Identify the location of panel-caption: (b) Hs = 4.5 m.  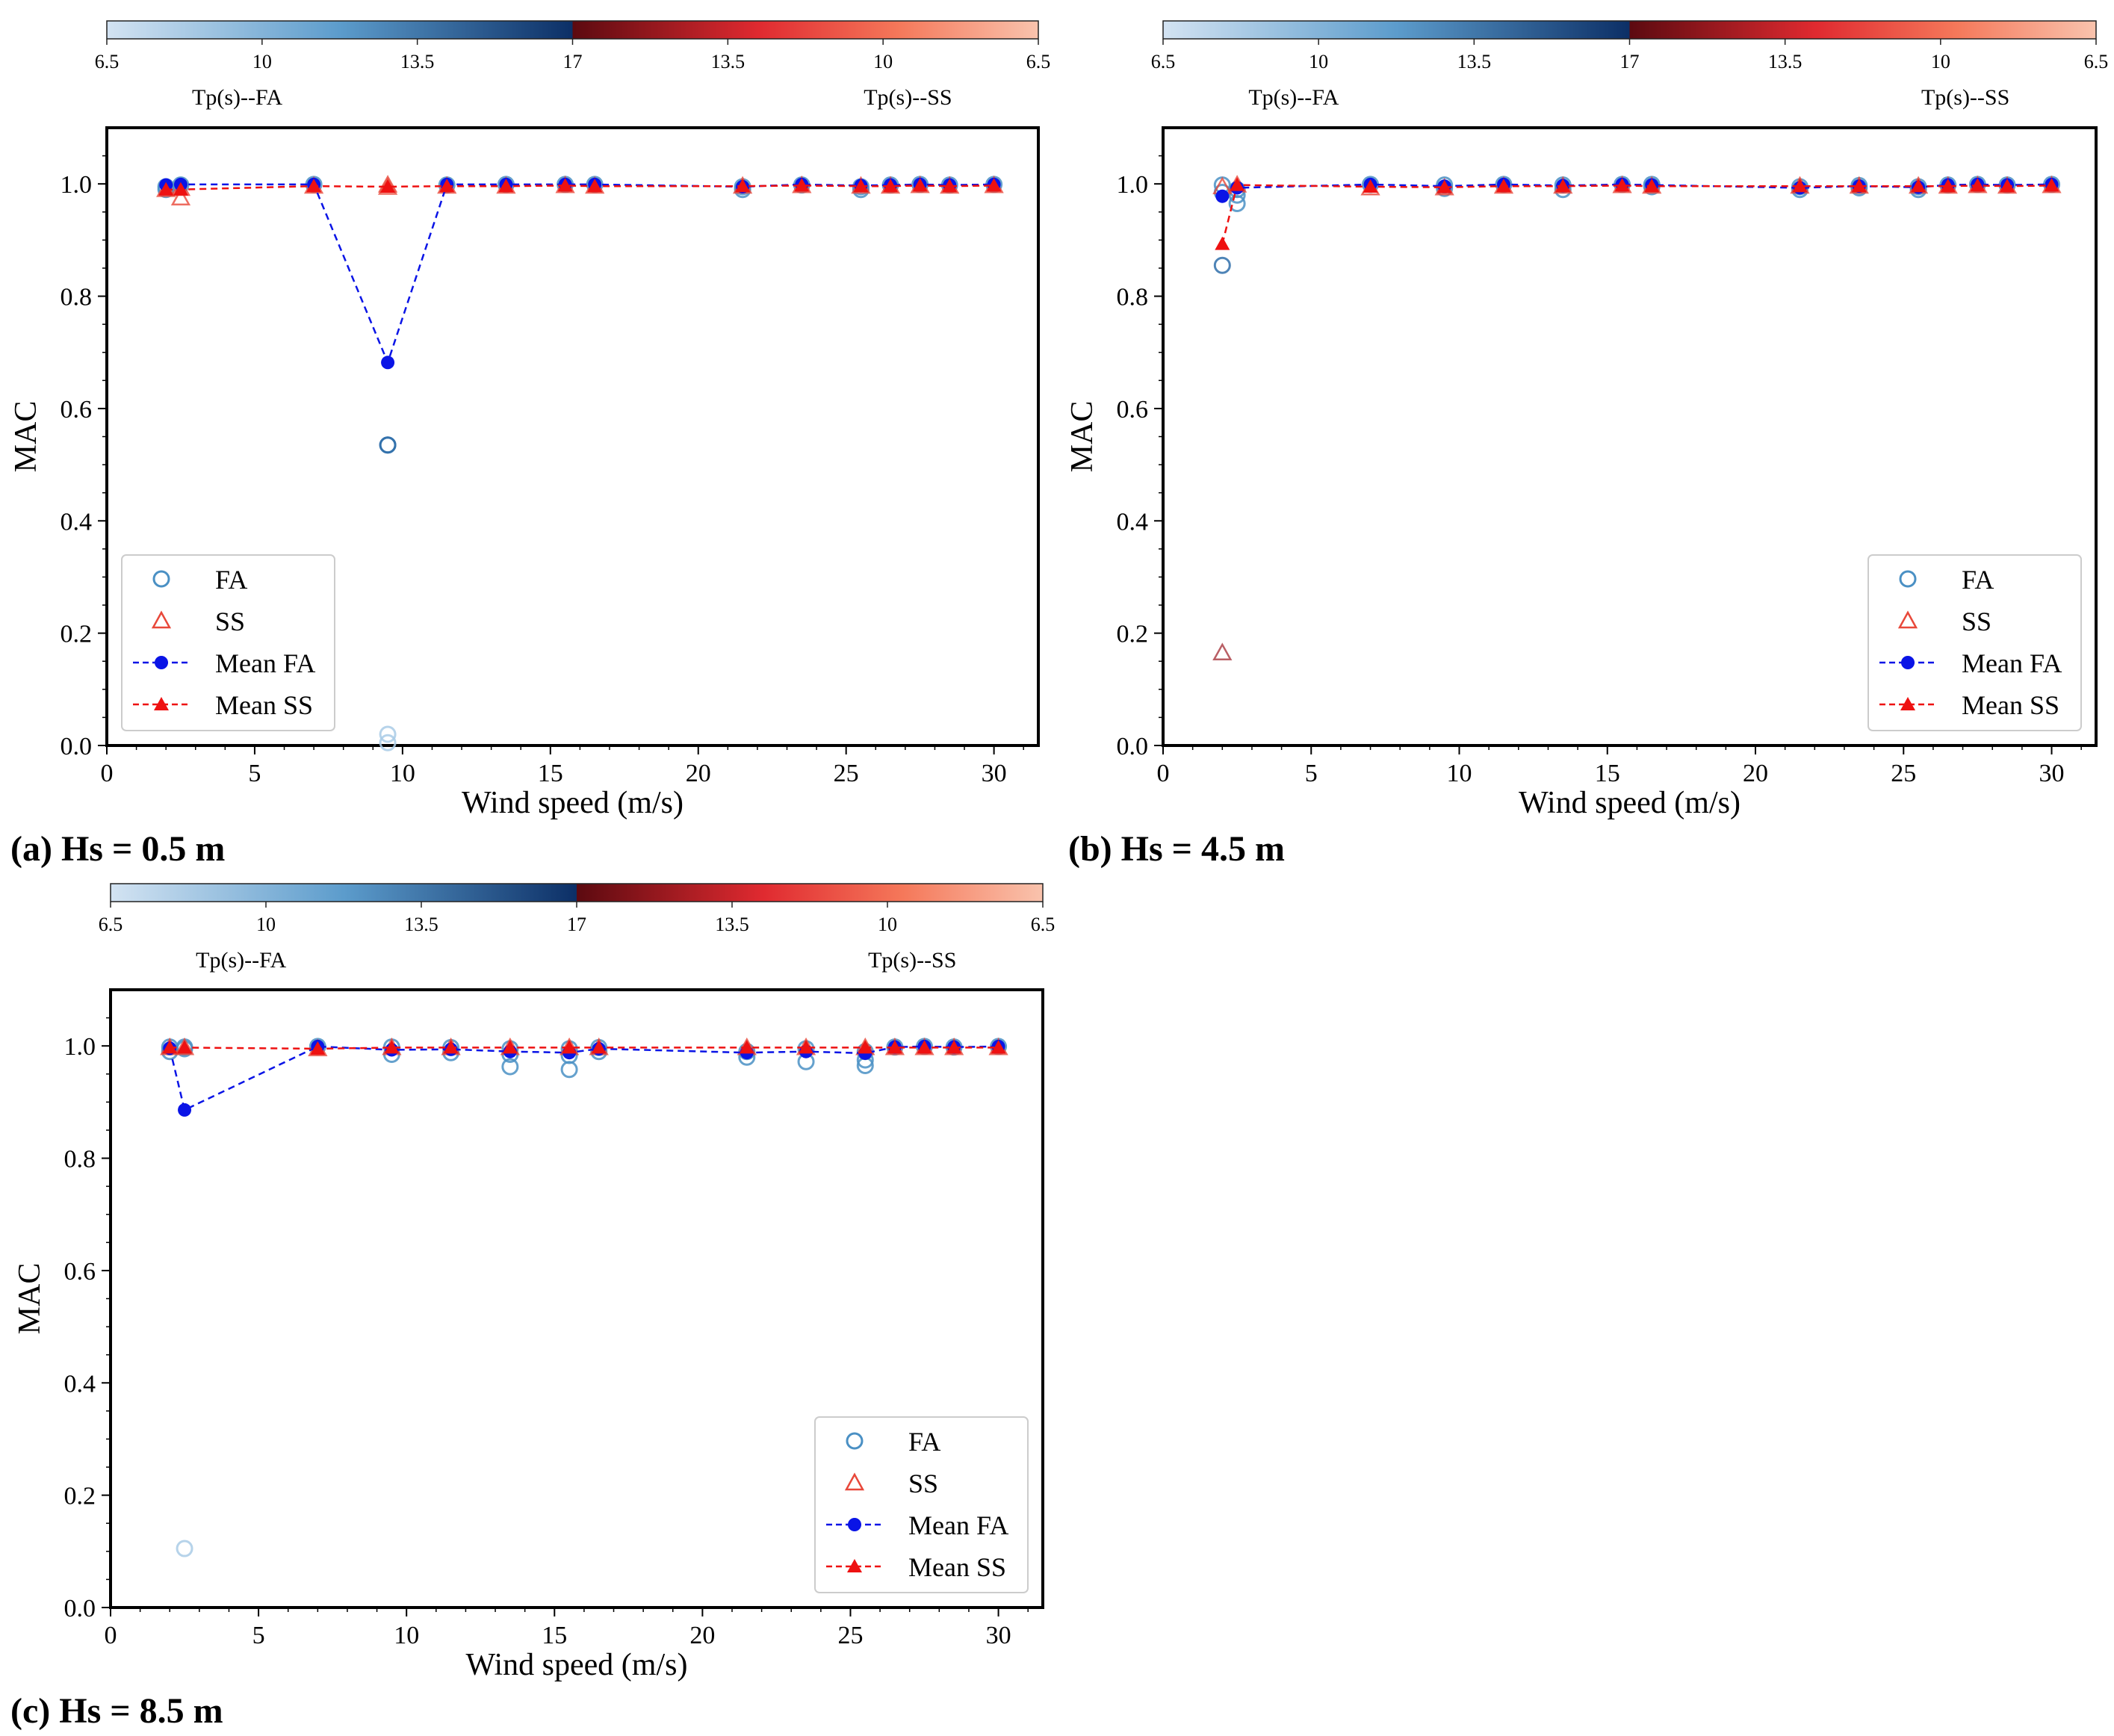
(1176, 849).